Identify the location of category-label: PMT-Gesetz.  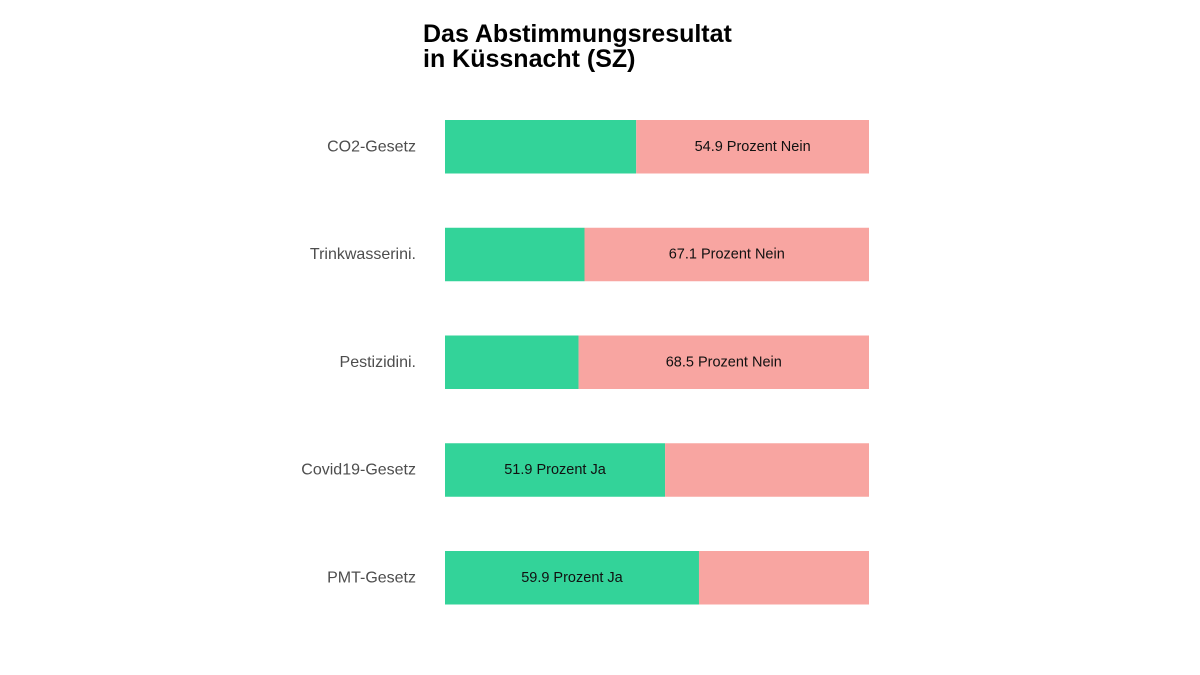
(371, 577).